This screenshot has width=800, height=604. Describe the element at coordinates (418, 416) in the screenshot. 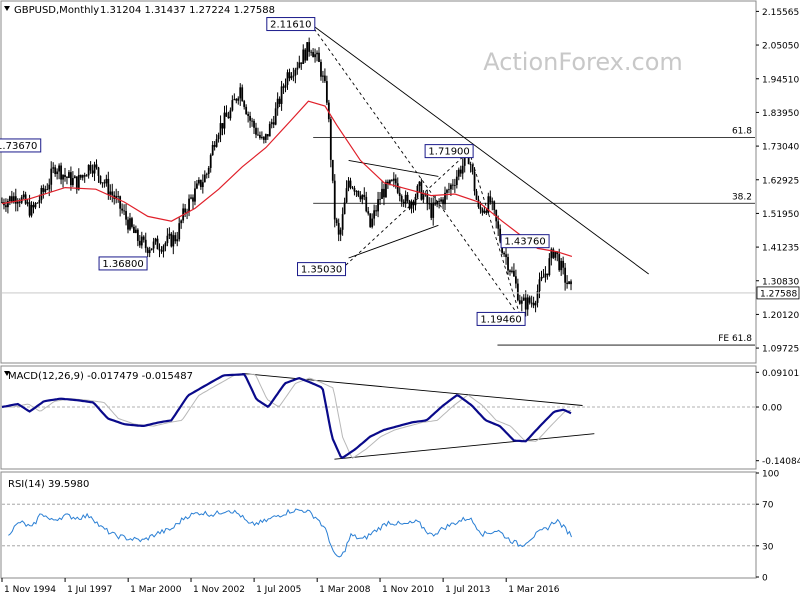

I see `macd-trendlines` at that location.